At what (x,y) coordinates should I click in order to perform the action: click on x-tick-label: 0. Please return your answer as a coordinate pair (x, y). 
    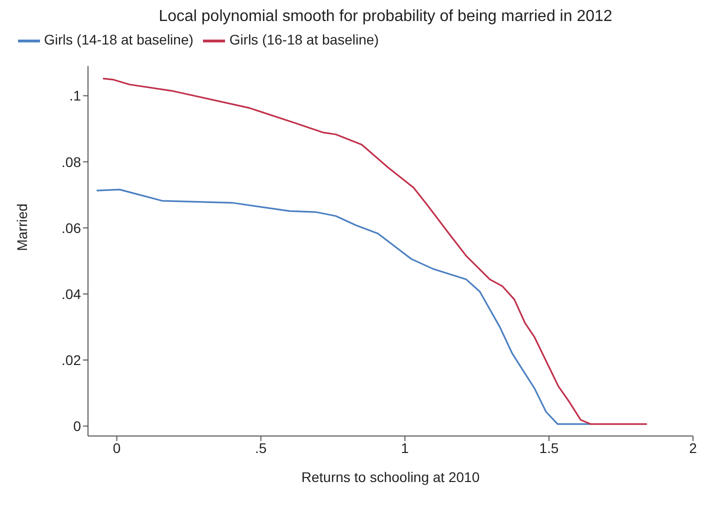
    Looking at the image, I should click on (116, 448).